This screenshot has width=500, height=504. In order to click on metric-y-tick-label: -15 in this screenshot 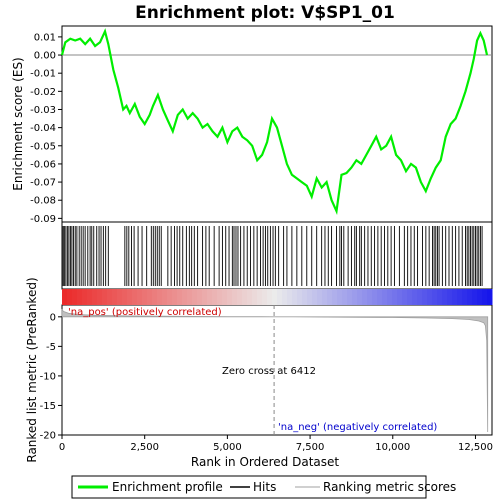, I will do `click(48, 406)`.